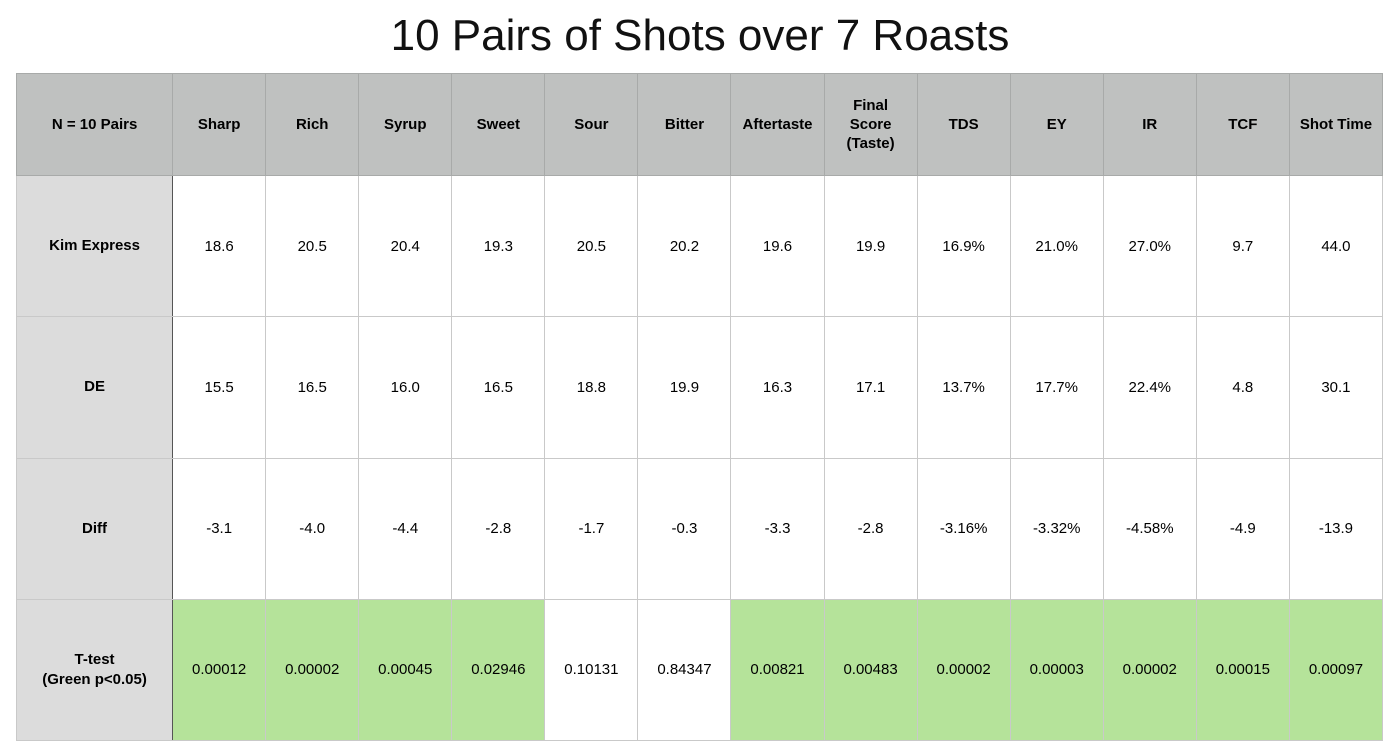 The image size is (1400, 755). Describe the element at coordinates (1149, 387) in the screenshot. I see `table-cell: 22.4%` at that location.